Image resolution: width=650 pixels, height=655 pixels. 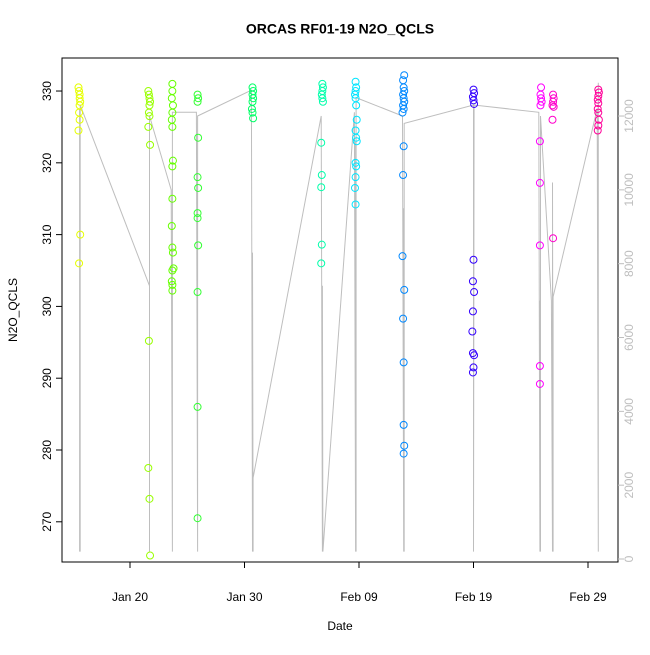 I want to click on y2-tick-label: 2000, so click(x=629, y=485).